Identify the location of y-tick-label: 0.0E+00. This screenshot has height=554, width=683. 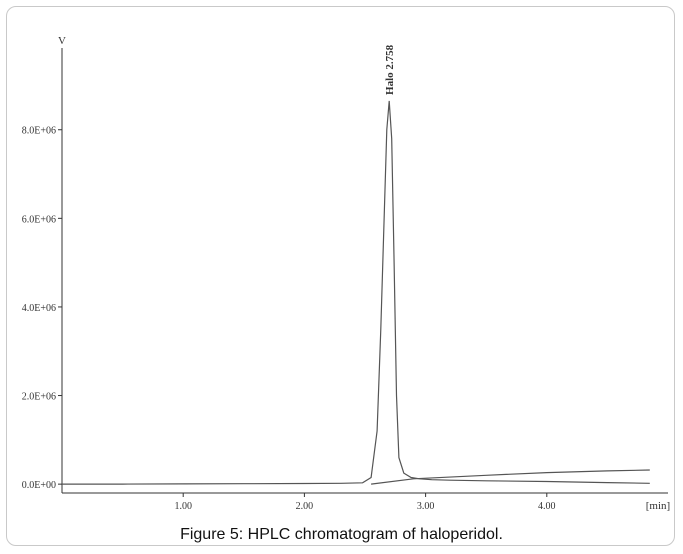
(39, 485).